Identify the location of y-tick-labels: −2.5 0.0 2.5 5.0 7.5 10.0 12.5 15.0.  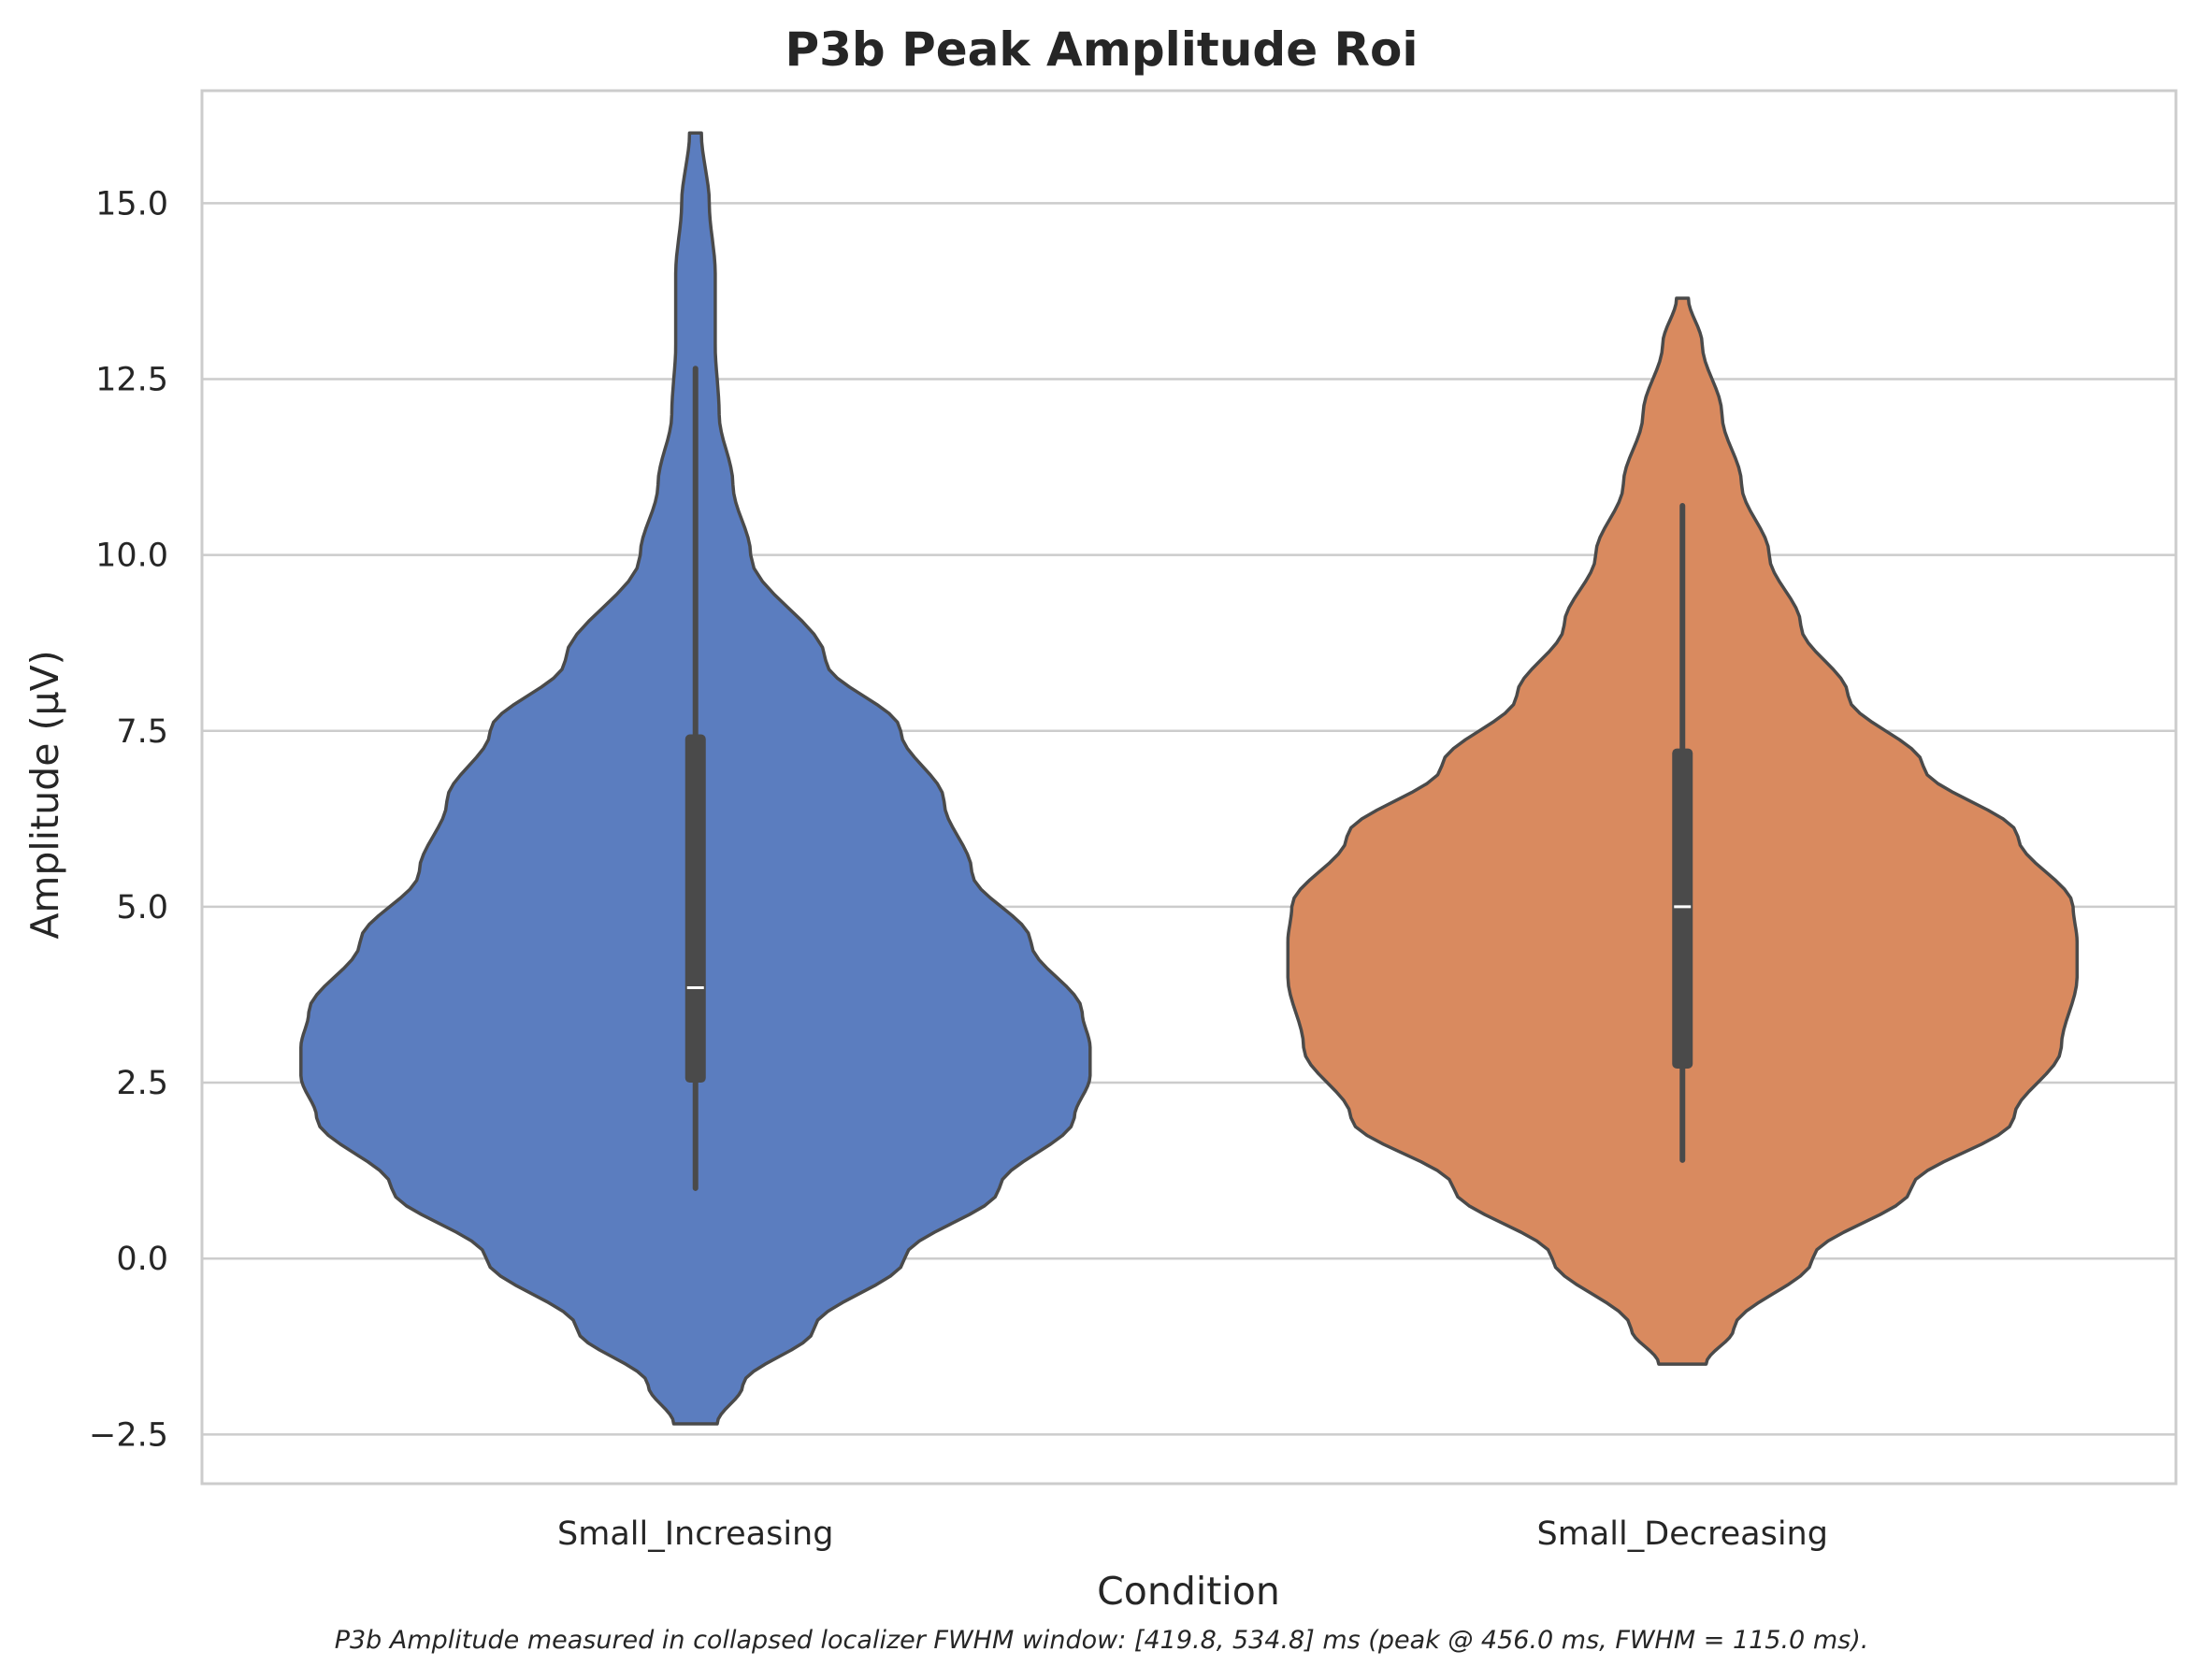
(128, 819).